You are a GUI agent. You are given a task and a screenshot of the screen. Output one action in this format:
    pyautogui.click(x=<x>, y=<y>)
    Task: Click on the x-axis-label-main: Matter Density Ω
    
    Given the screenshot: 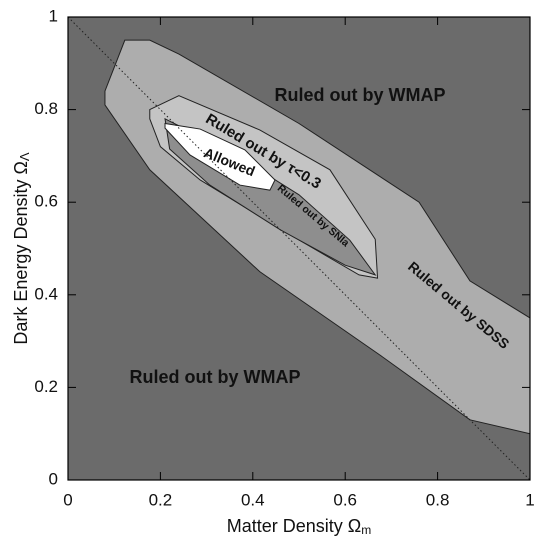 What is the action you would take?
    pyautogui.click(x=294, y=526)
    